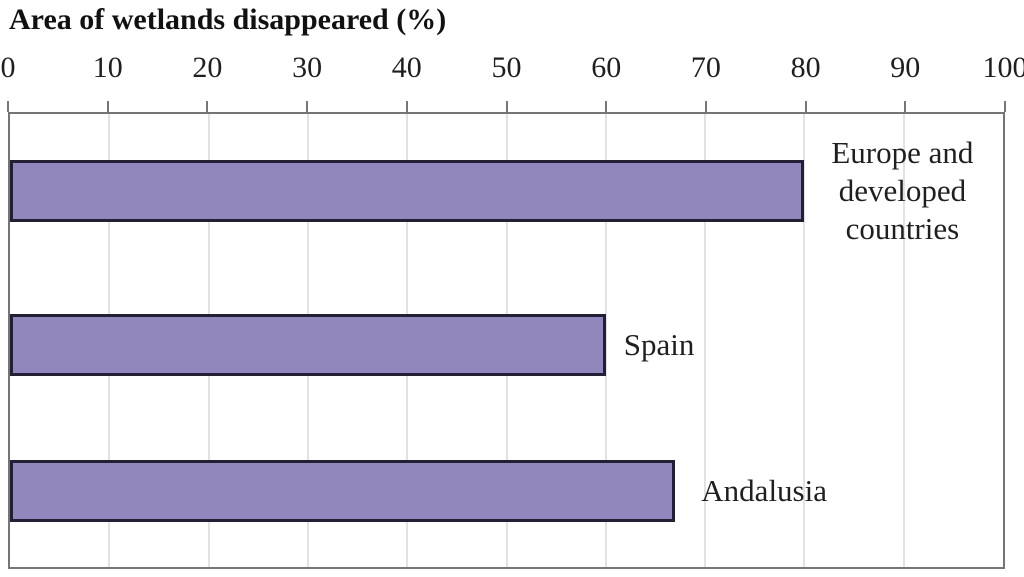  What do you see at coordinates (606, 67) in the screenshot?
I see `x-tick-label: 60` at bounding box center [606, 67].